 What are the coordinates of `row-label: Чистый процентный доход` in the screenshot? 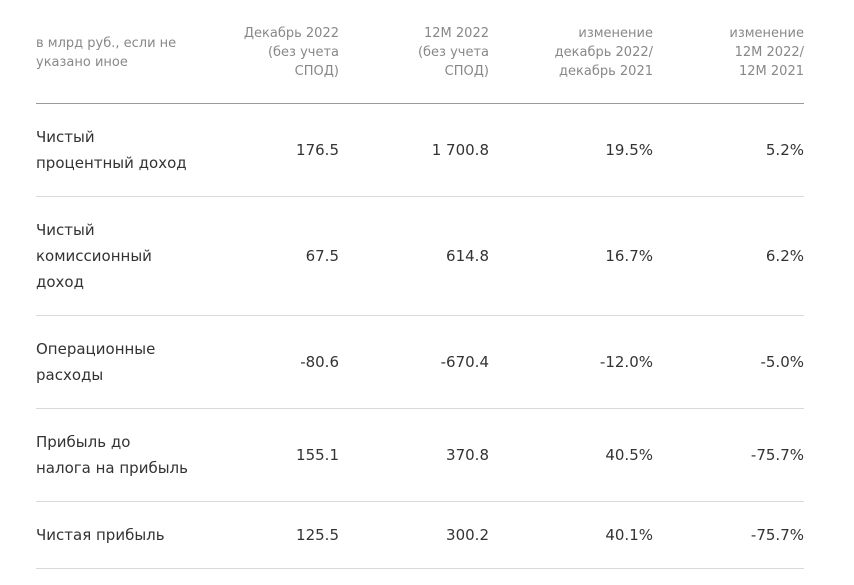 It's located at (111, 150).